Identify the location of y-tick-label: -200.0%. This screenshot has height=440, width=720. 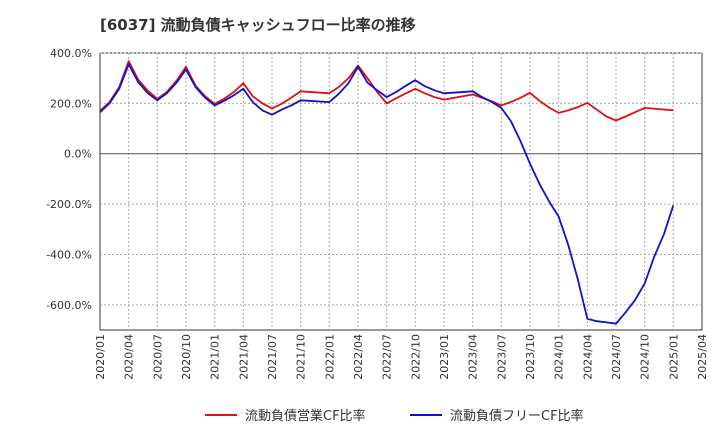
(69, 204).